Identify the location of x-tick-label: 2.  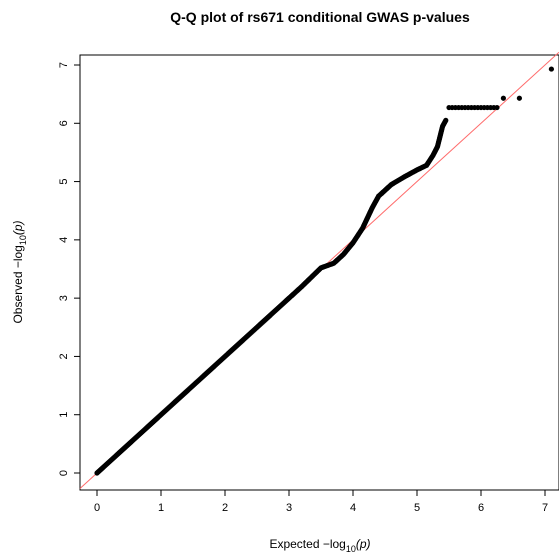
(225, 508).